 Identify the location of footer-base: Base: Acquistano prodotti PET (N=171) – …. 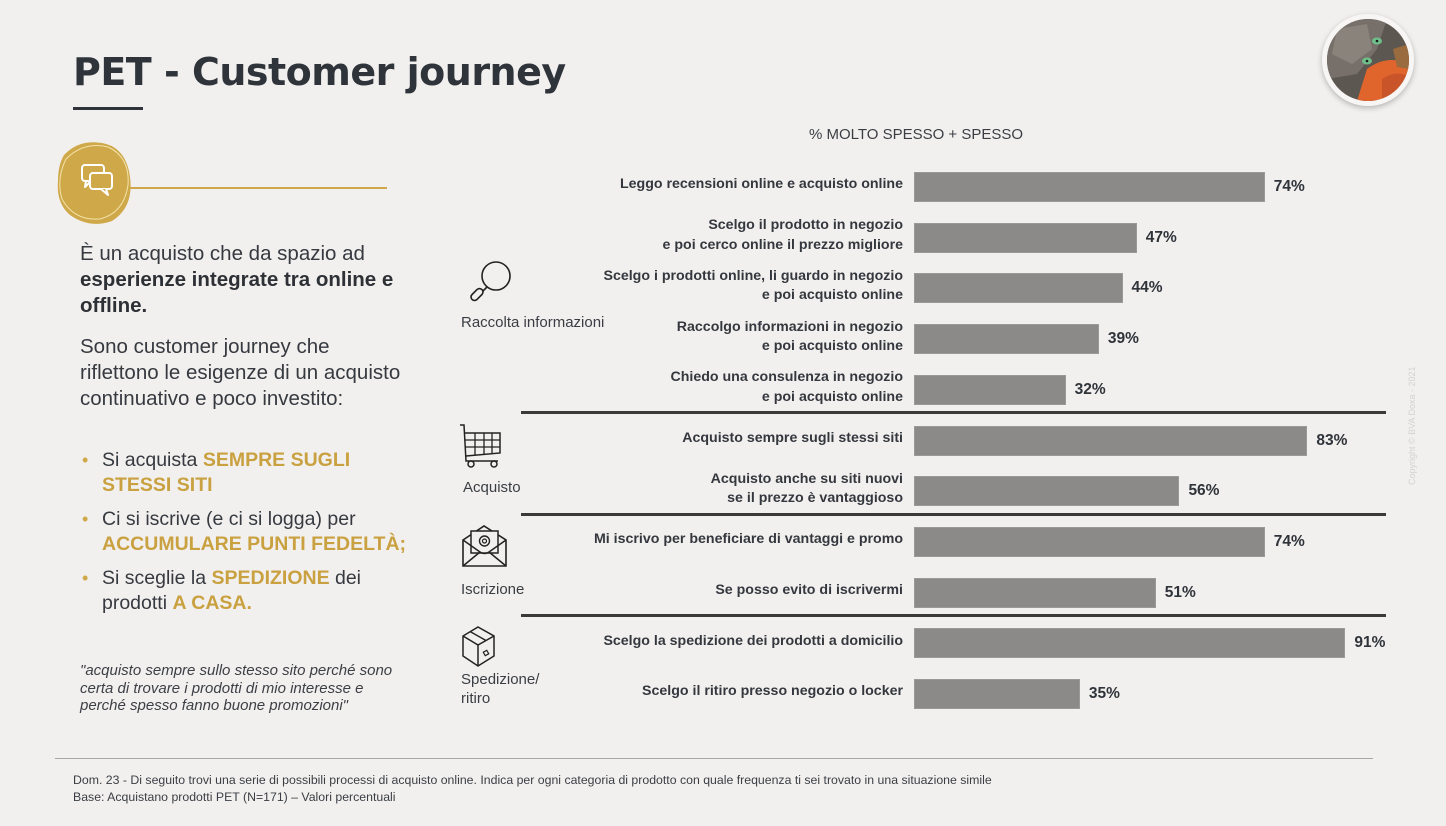
(234, 797).